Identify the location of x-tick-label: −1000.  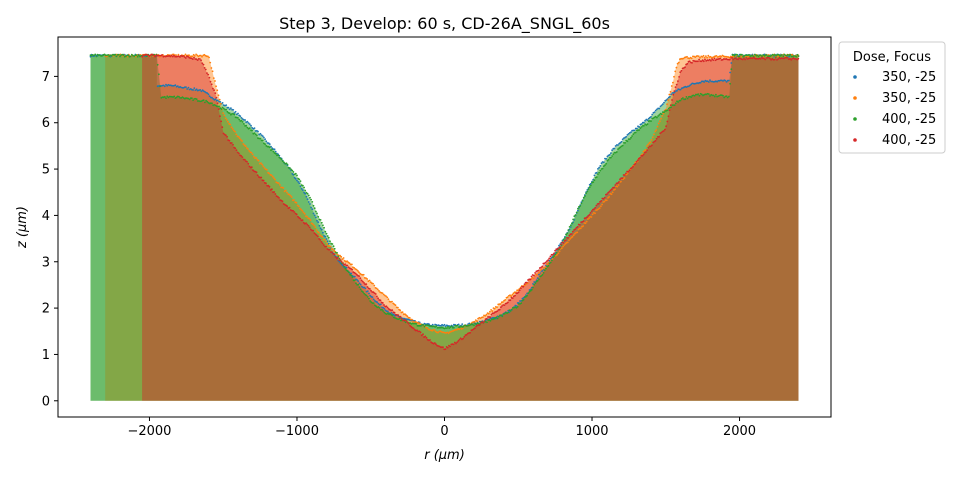
(297, 431).